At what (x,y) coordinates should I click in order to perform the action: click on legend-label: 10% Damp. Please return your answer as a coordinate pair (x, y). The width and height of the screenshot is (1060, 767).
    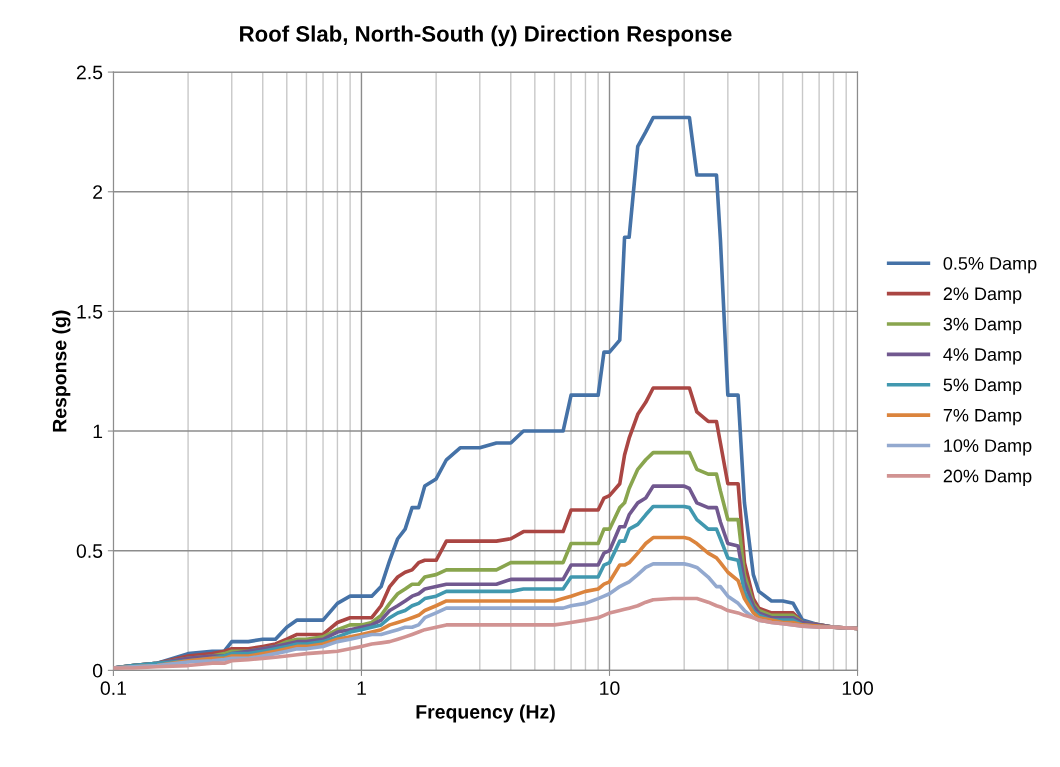
    Looking at the image, I should click on (988, 447).